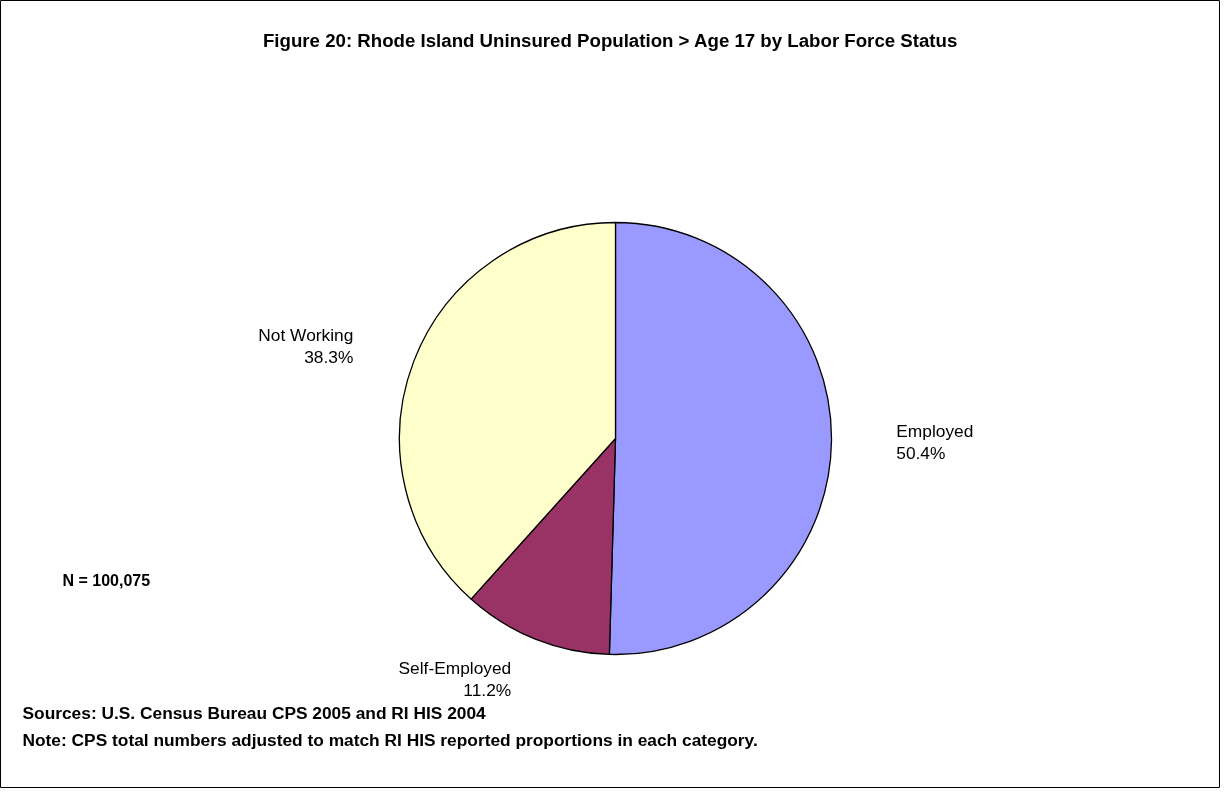 This screenshot has height=794, width=1227. I want to click on data-label: 11.2%, so click(487, 690).